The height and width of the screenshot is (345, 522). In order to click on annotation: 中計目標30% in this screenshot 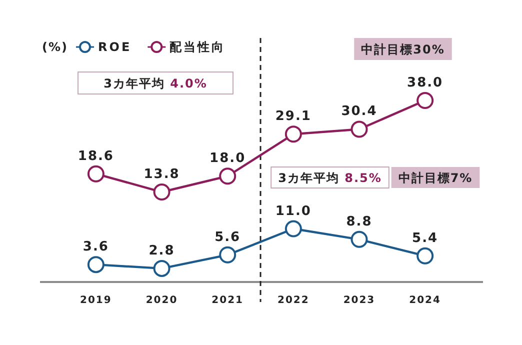, I will do `click(403, 49)`.